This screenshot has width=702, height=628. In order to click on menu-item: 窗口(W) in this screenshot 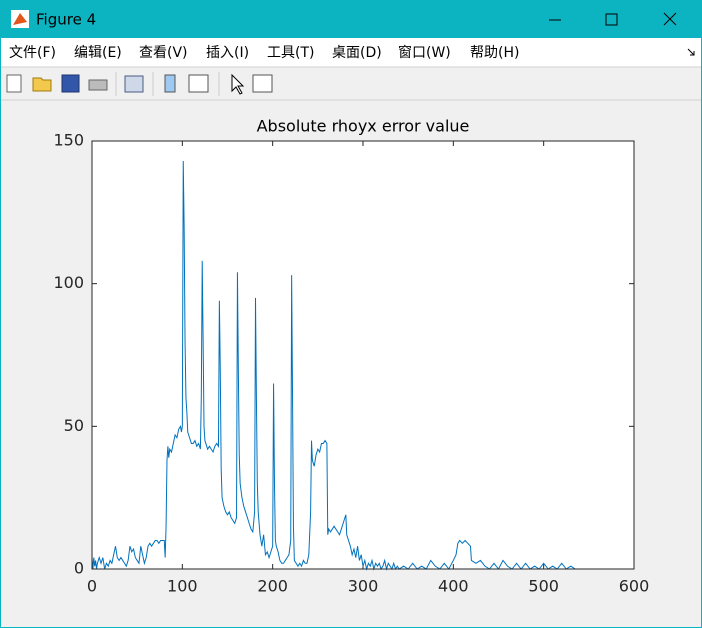, I will do `click(424, 52)`.